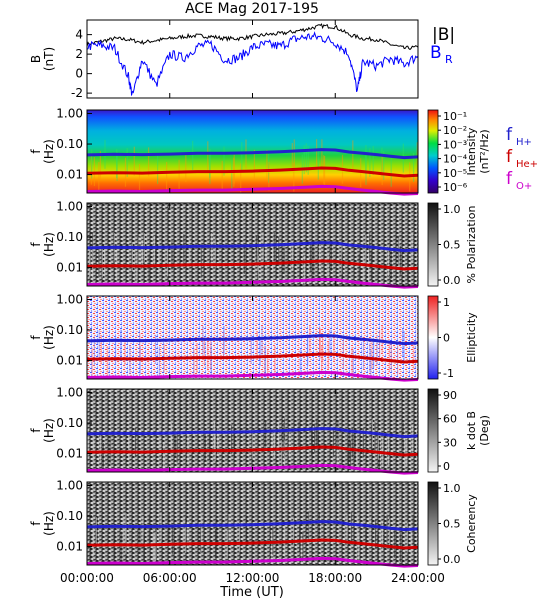 The image size is (550, 600). Describe the element at coordinates (471, 245) in the screenshot. I see `colorbar-label: % Polarization` at that location.